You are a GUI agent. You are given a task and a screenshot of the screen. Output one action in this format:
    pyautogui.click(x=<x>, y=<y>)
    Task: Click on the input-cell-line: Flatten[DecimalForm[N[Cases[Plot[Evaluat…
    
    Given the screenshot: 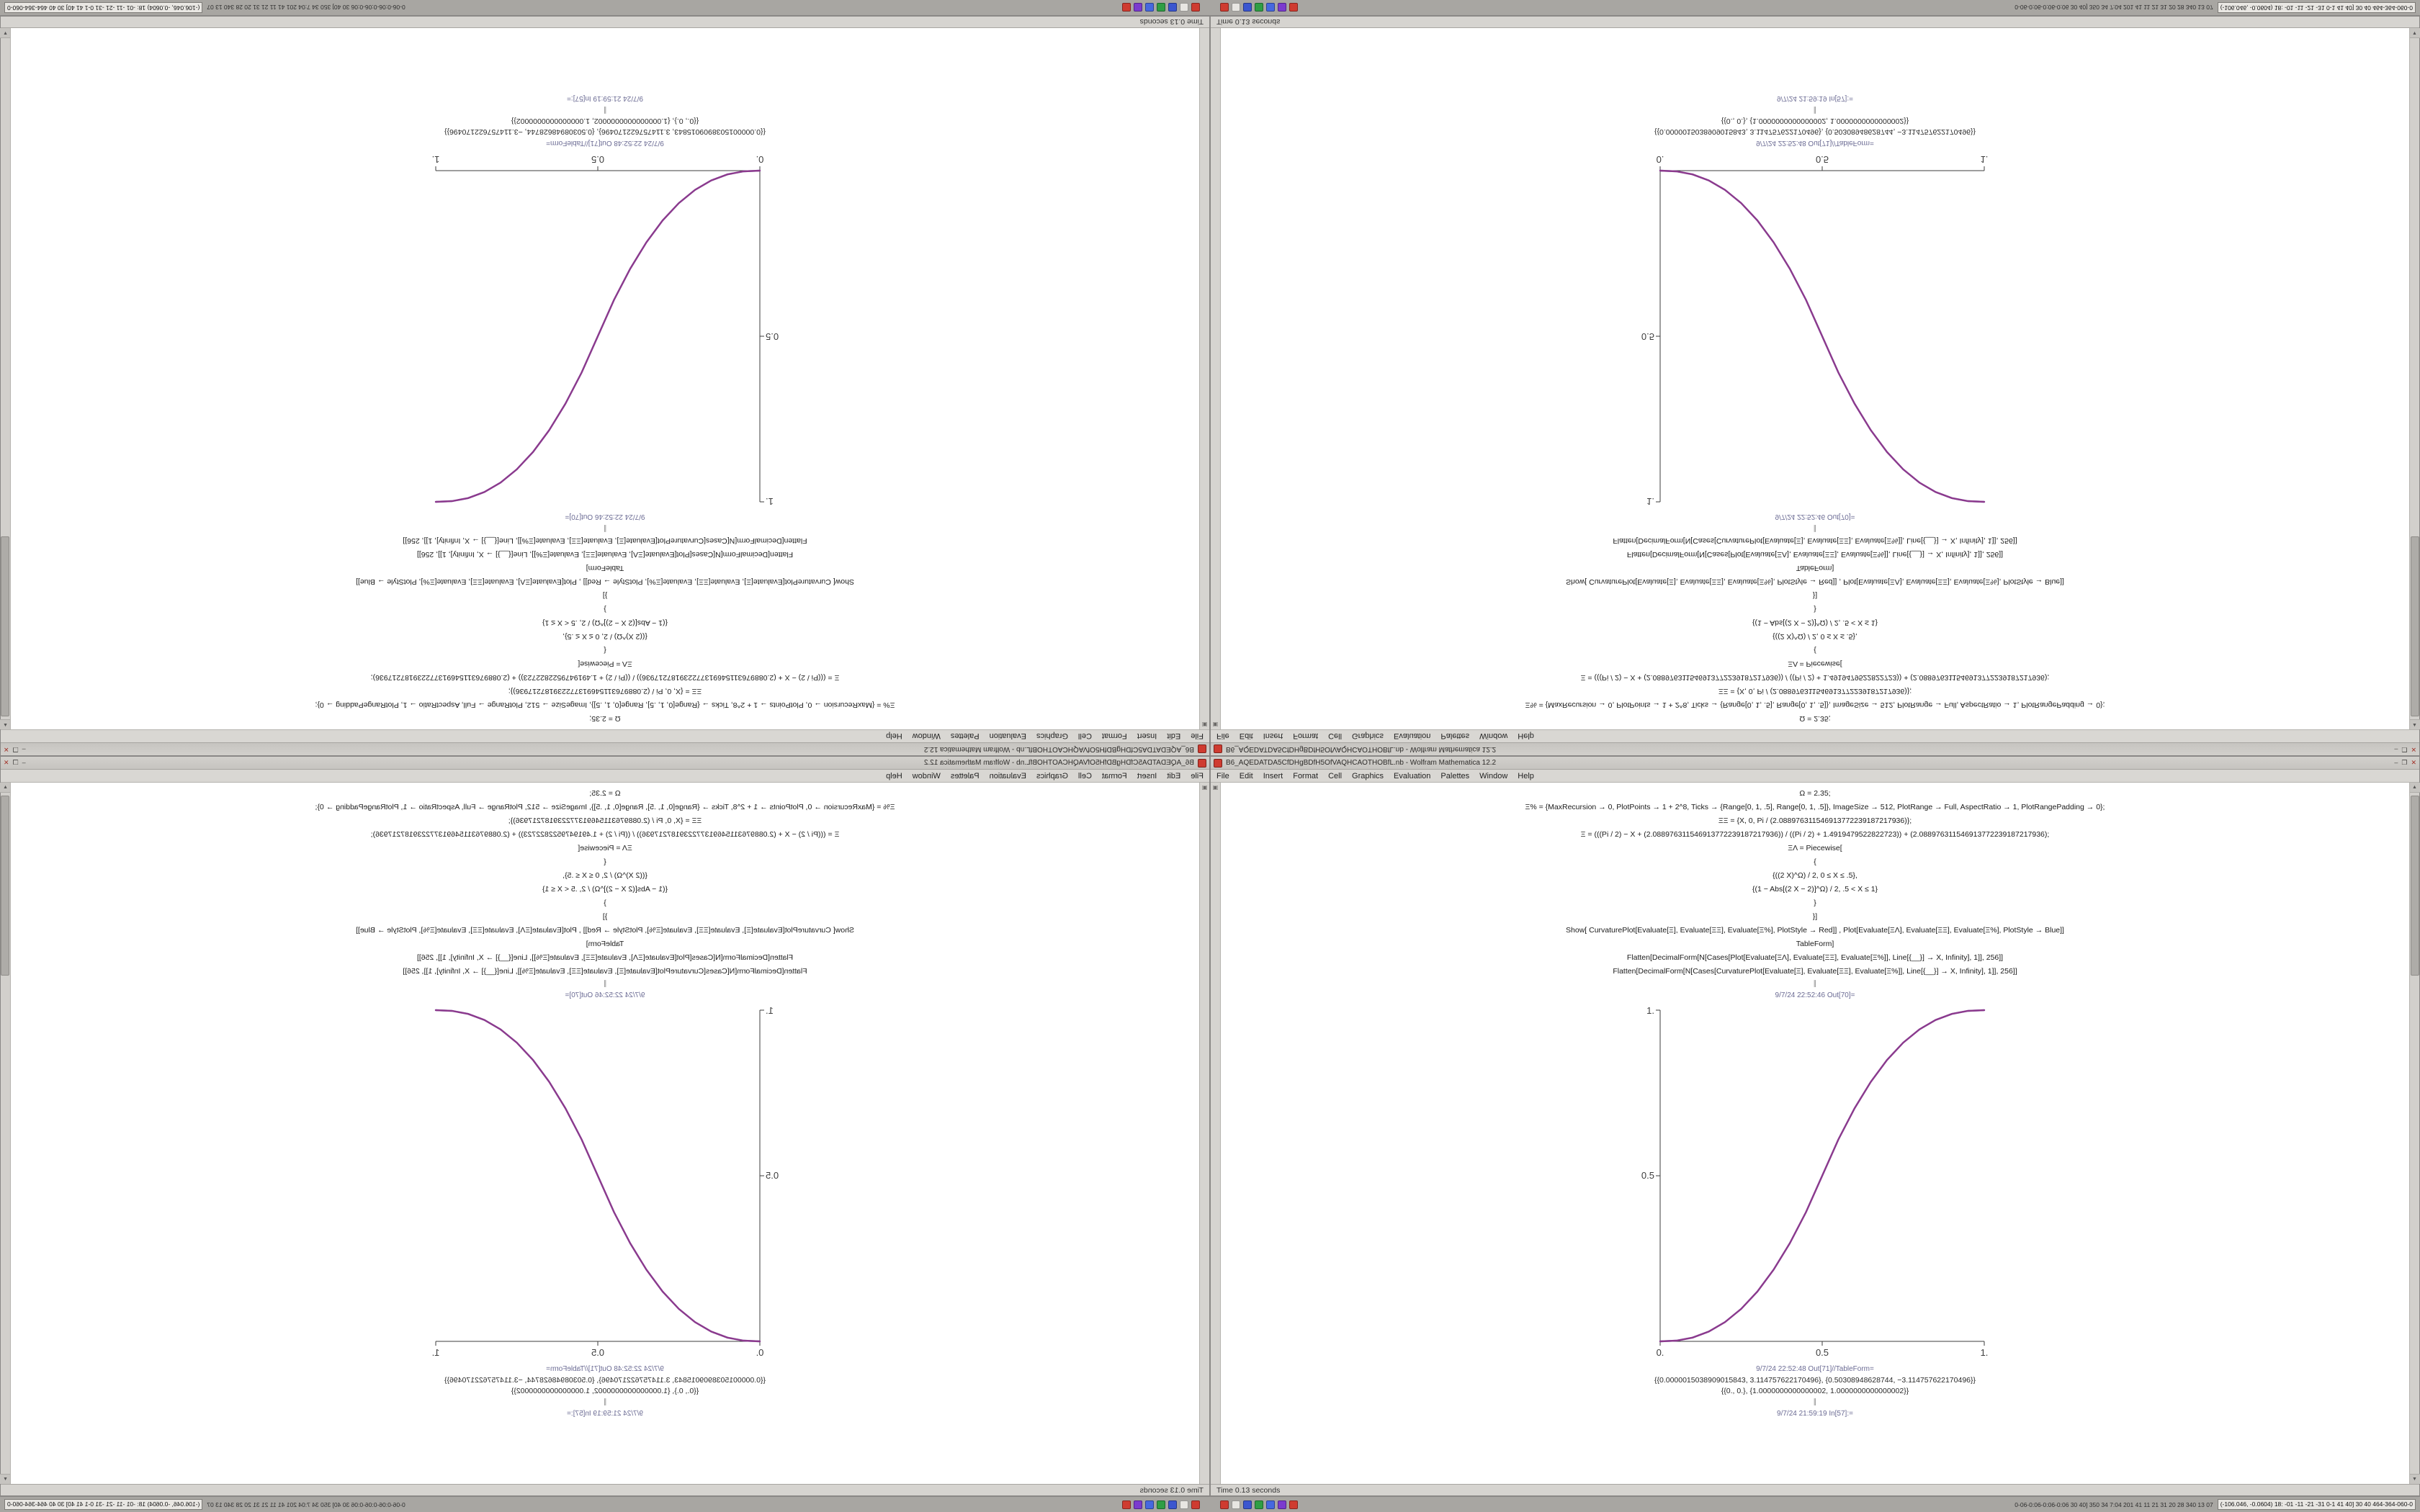 What is the action you would take?
    pyautogui.click(x=605, y=554)
    